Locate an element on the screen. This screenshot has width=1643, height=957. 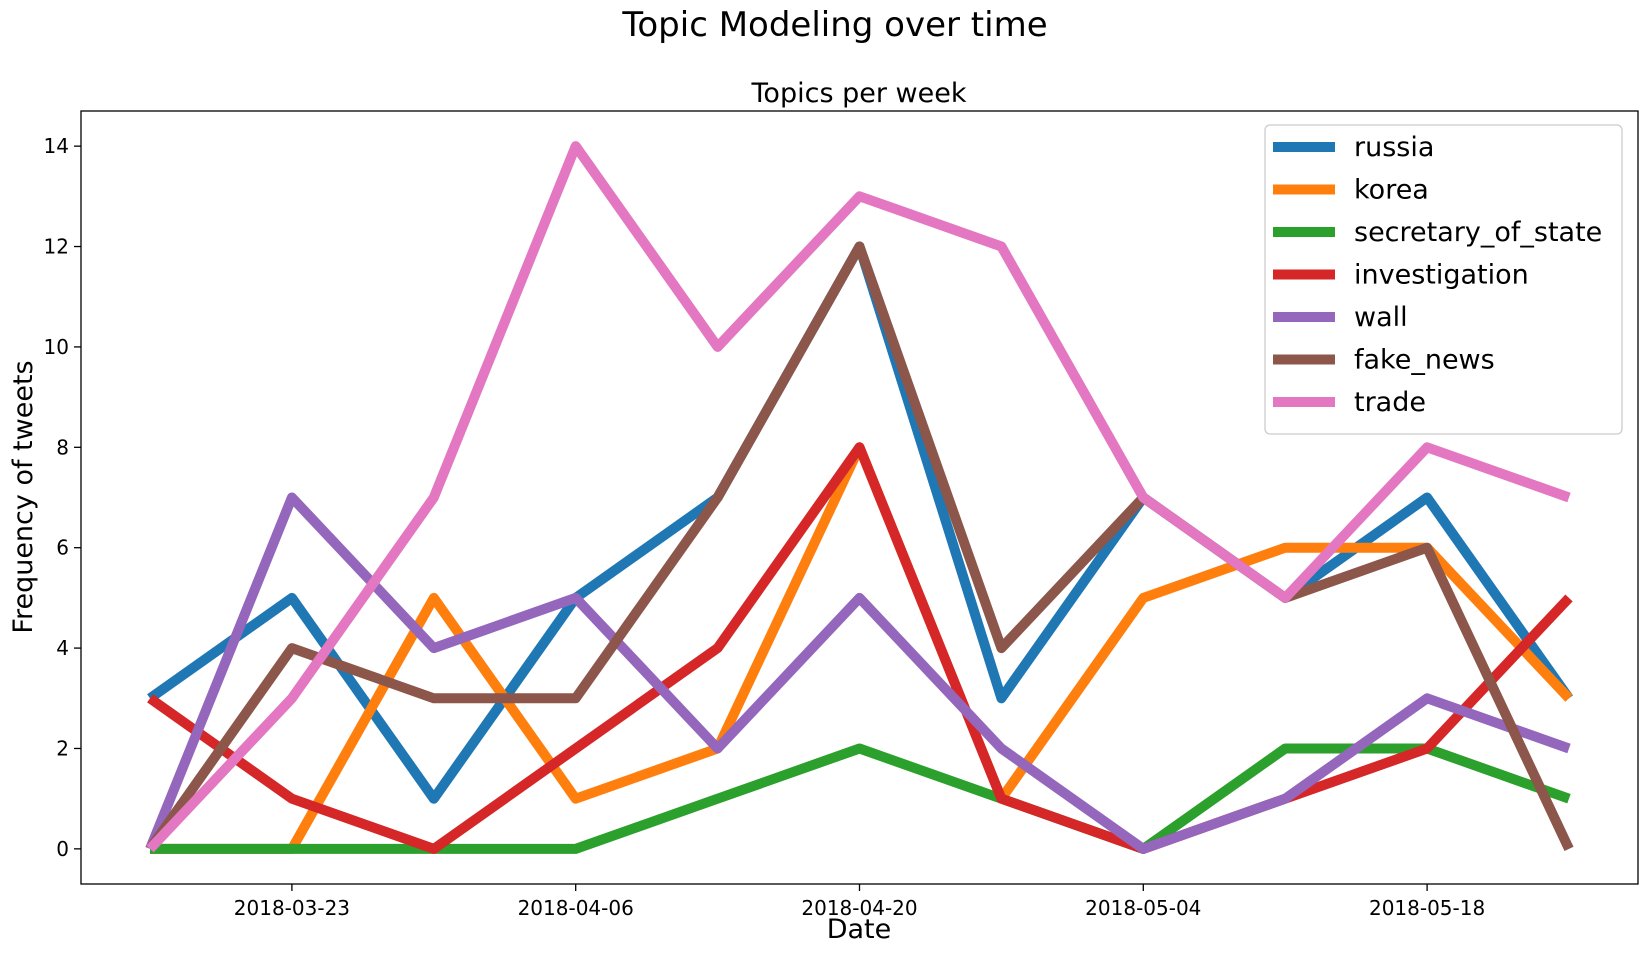
y-tick-label: 2 is located at coordinates (62, 748).